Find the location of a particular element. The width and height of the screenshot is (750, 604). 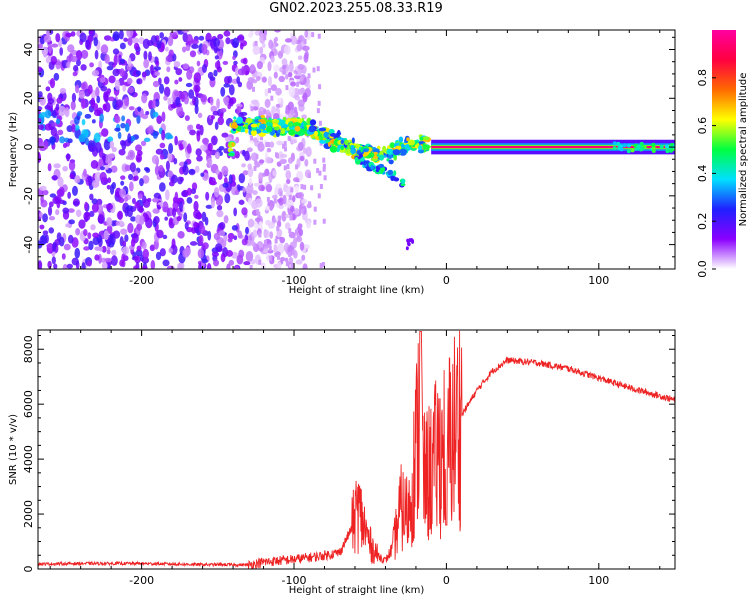

colorbar-tick-label: 0.4 is located at coordinates (702, 174).